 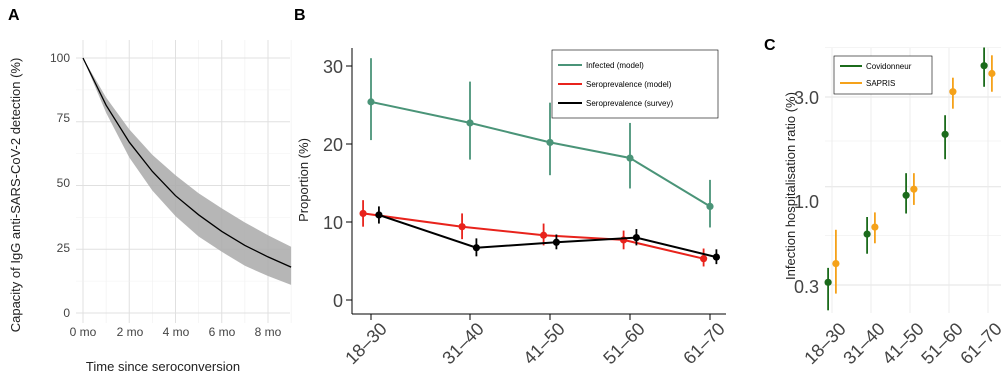 What do you see at coordinates (770, 45) in the screenshot?
I see `panel-c-letter: C` at bounding box center [770, 45].